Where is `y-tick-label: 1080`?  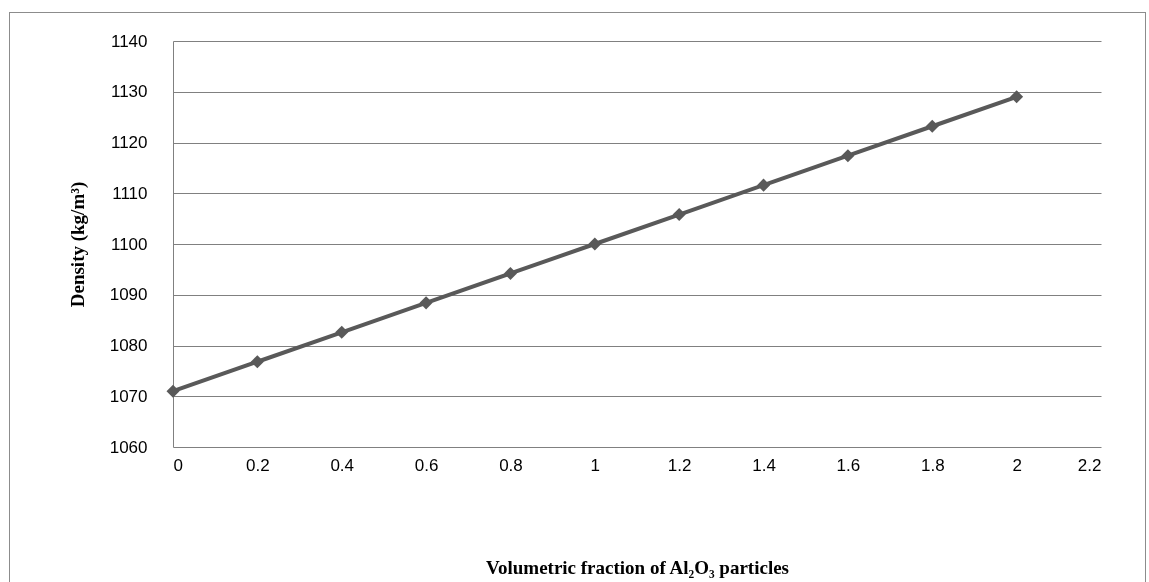
y-tick-label: 1080 is located at coordinates (128, 345).